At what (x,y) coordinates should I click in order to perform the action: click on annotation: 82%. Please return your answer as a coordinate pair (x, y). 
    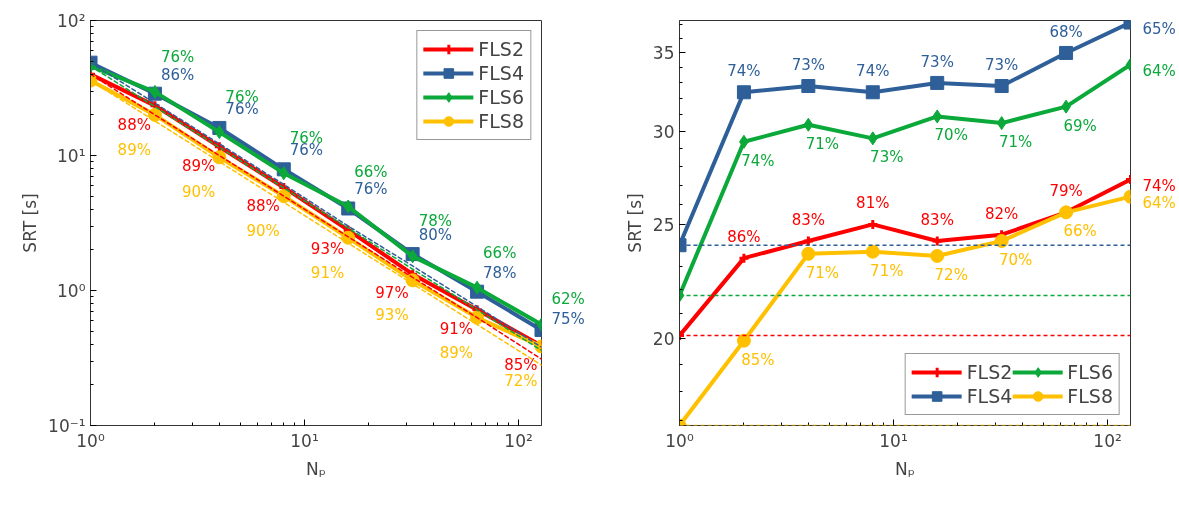
    Looking at the image, I should click on (1001, 213).